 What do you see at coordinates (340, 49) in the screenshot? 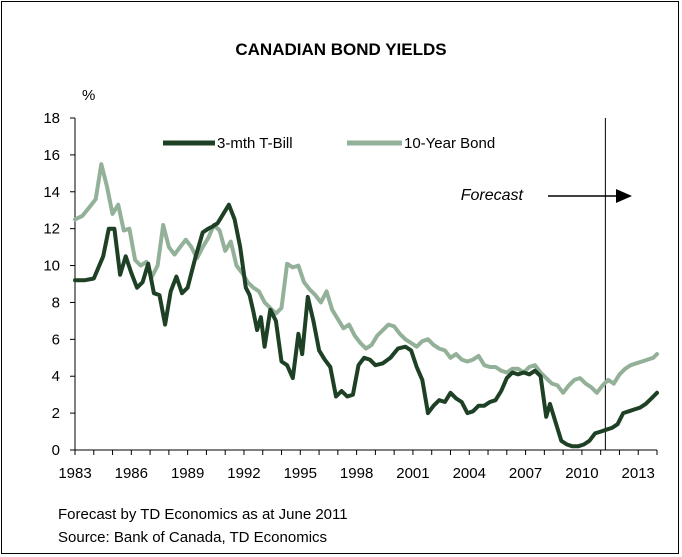
I see `chart-title: CANADIAN BOND YIELDS` at bounding box center [340, 49].